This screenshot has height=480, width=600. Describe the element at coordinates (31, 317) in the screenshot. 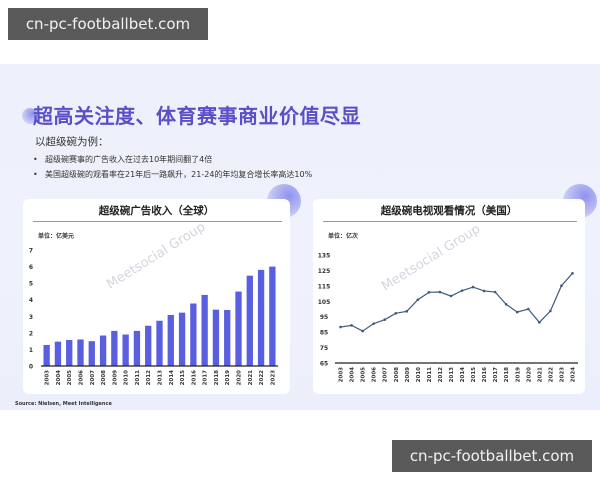

I see `y-tick-label: 3` at that location.